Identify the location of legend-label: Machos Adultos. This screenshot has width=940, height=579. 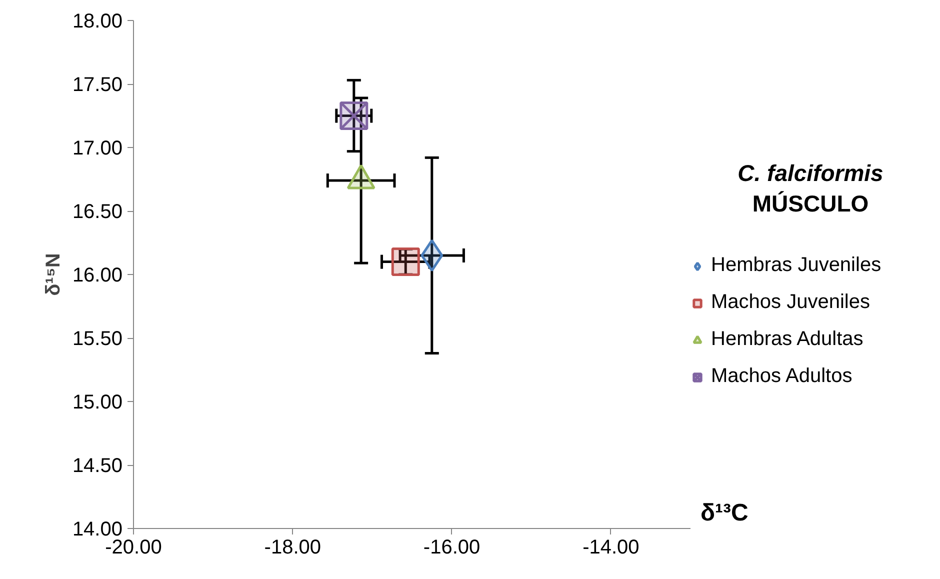
(781, 376).